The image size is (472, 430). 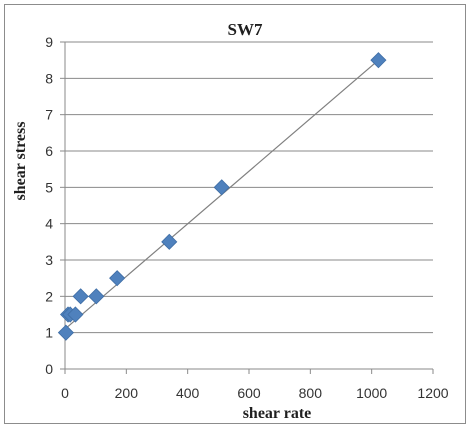 What do you see at coordinates (20, 161) in the screenshot?
I see `y-axis-title: shear stress` at bounding box center [20, 161].